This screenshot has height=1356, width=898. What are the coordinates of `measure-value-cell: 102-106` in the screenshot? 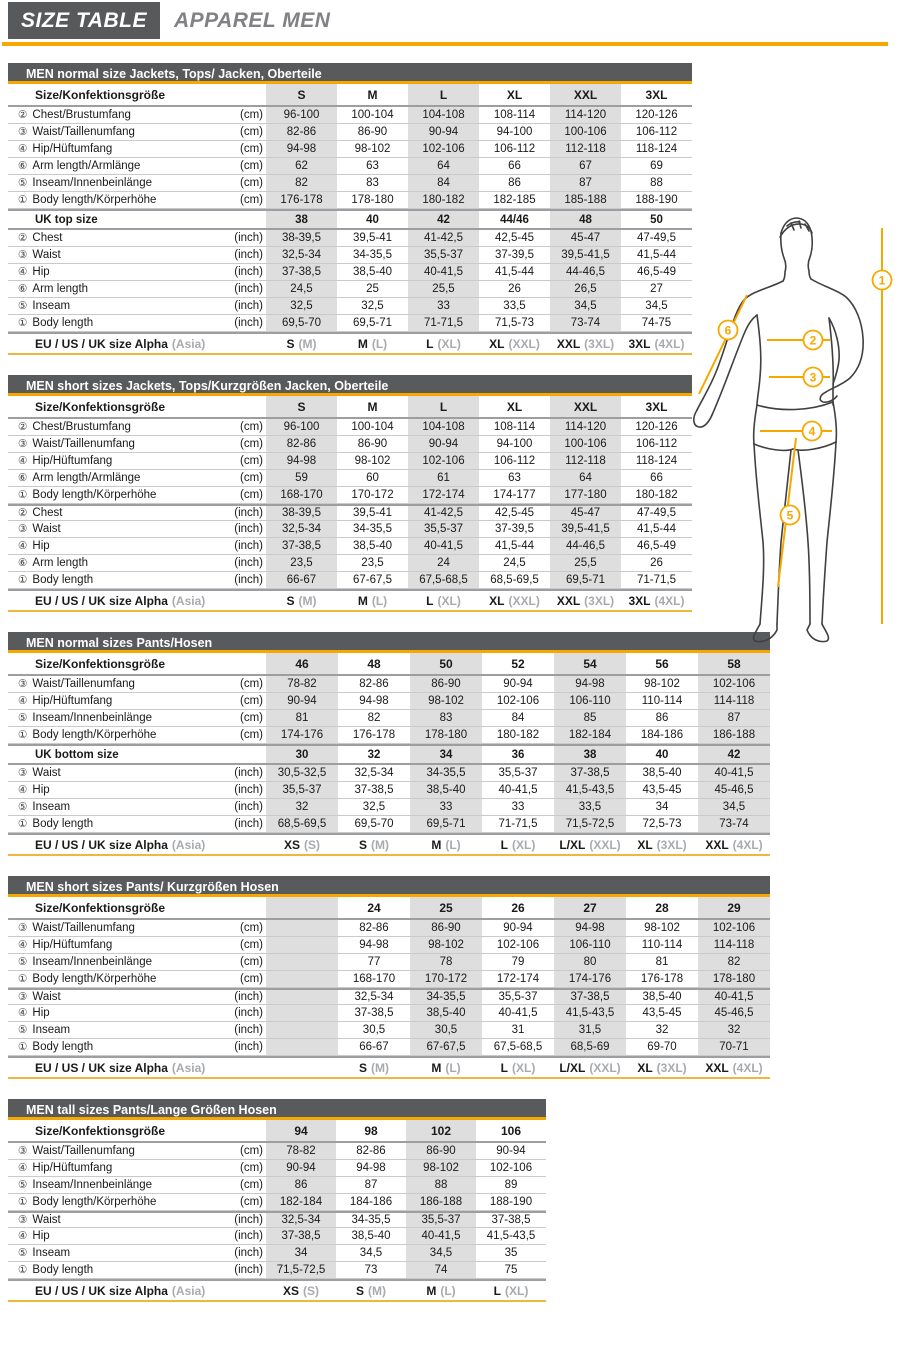 It's located at (443, 461).